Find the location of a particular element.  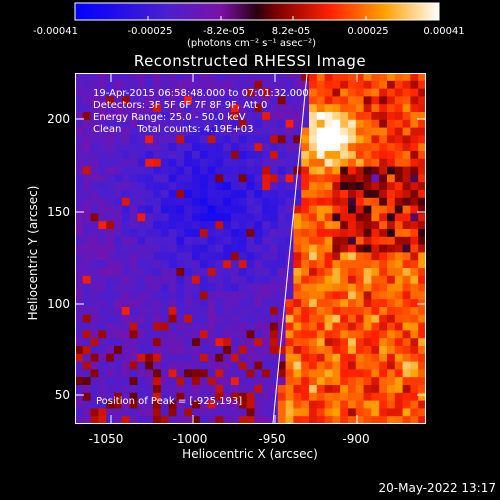

energy-range-text: Energy Range: 25.0 - 50.0 keV is located at coordinates (169, 117).